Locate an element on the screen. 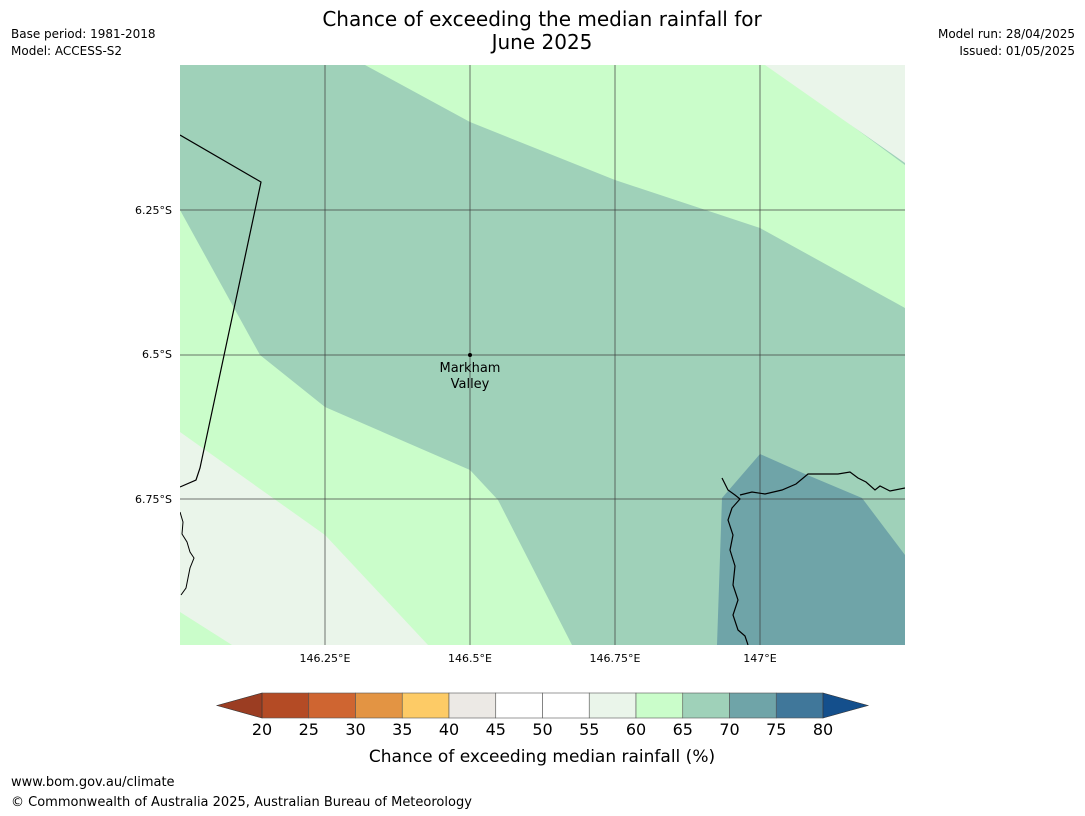  band-60-65-northeast is located at coordinates (635, 186).